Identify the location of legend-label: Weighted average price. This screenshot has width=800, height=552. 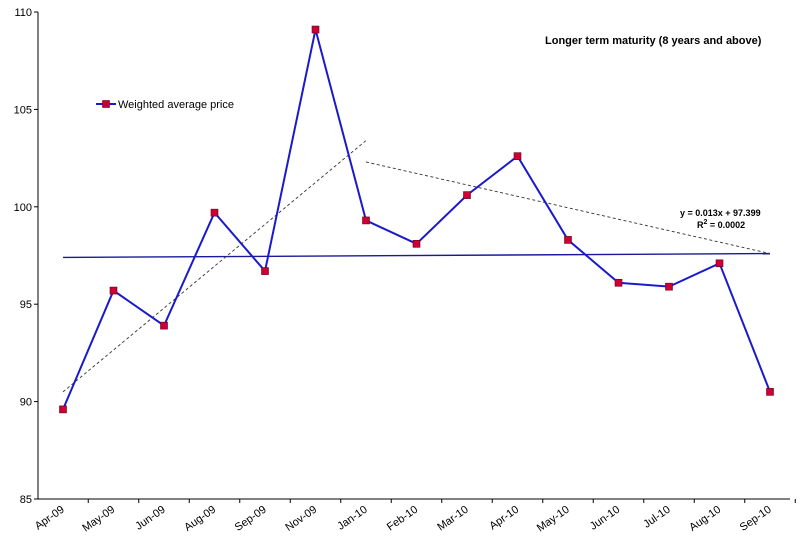
(176, 105).